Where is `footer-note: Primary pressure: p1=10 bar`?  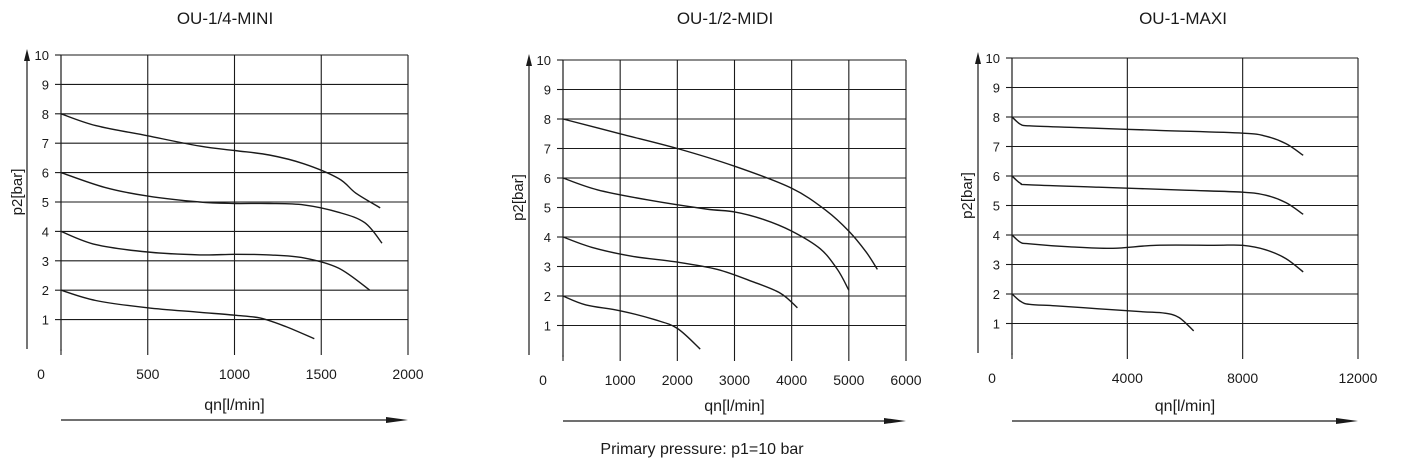
footer-note: Primary pressure: p1=10 bar is located at coordinates (702, 449).